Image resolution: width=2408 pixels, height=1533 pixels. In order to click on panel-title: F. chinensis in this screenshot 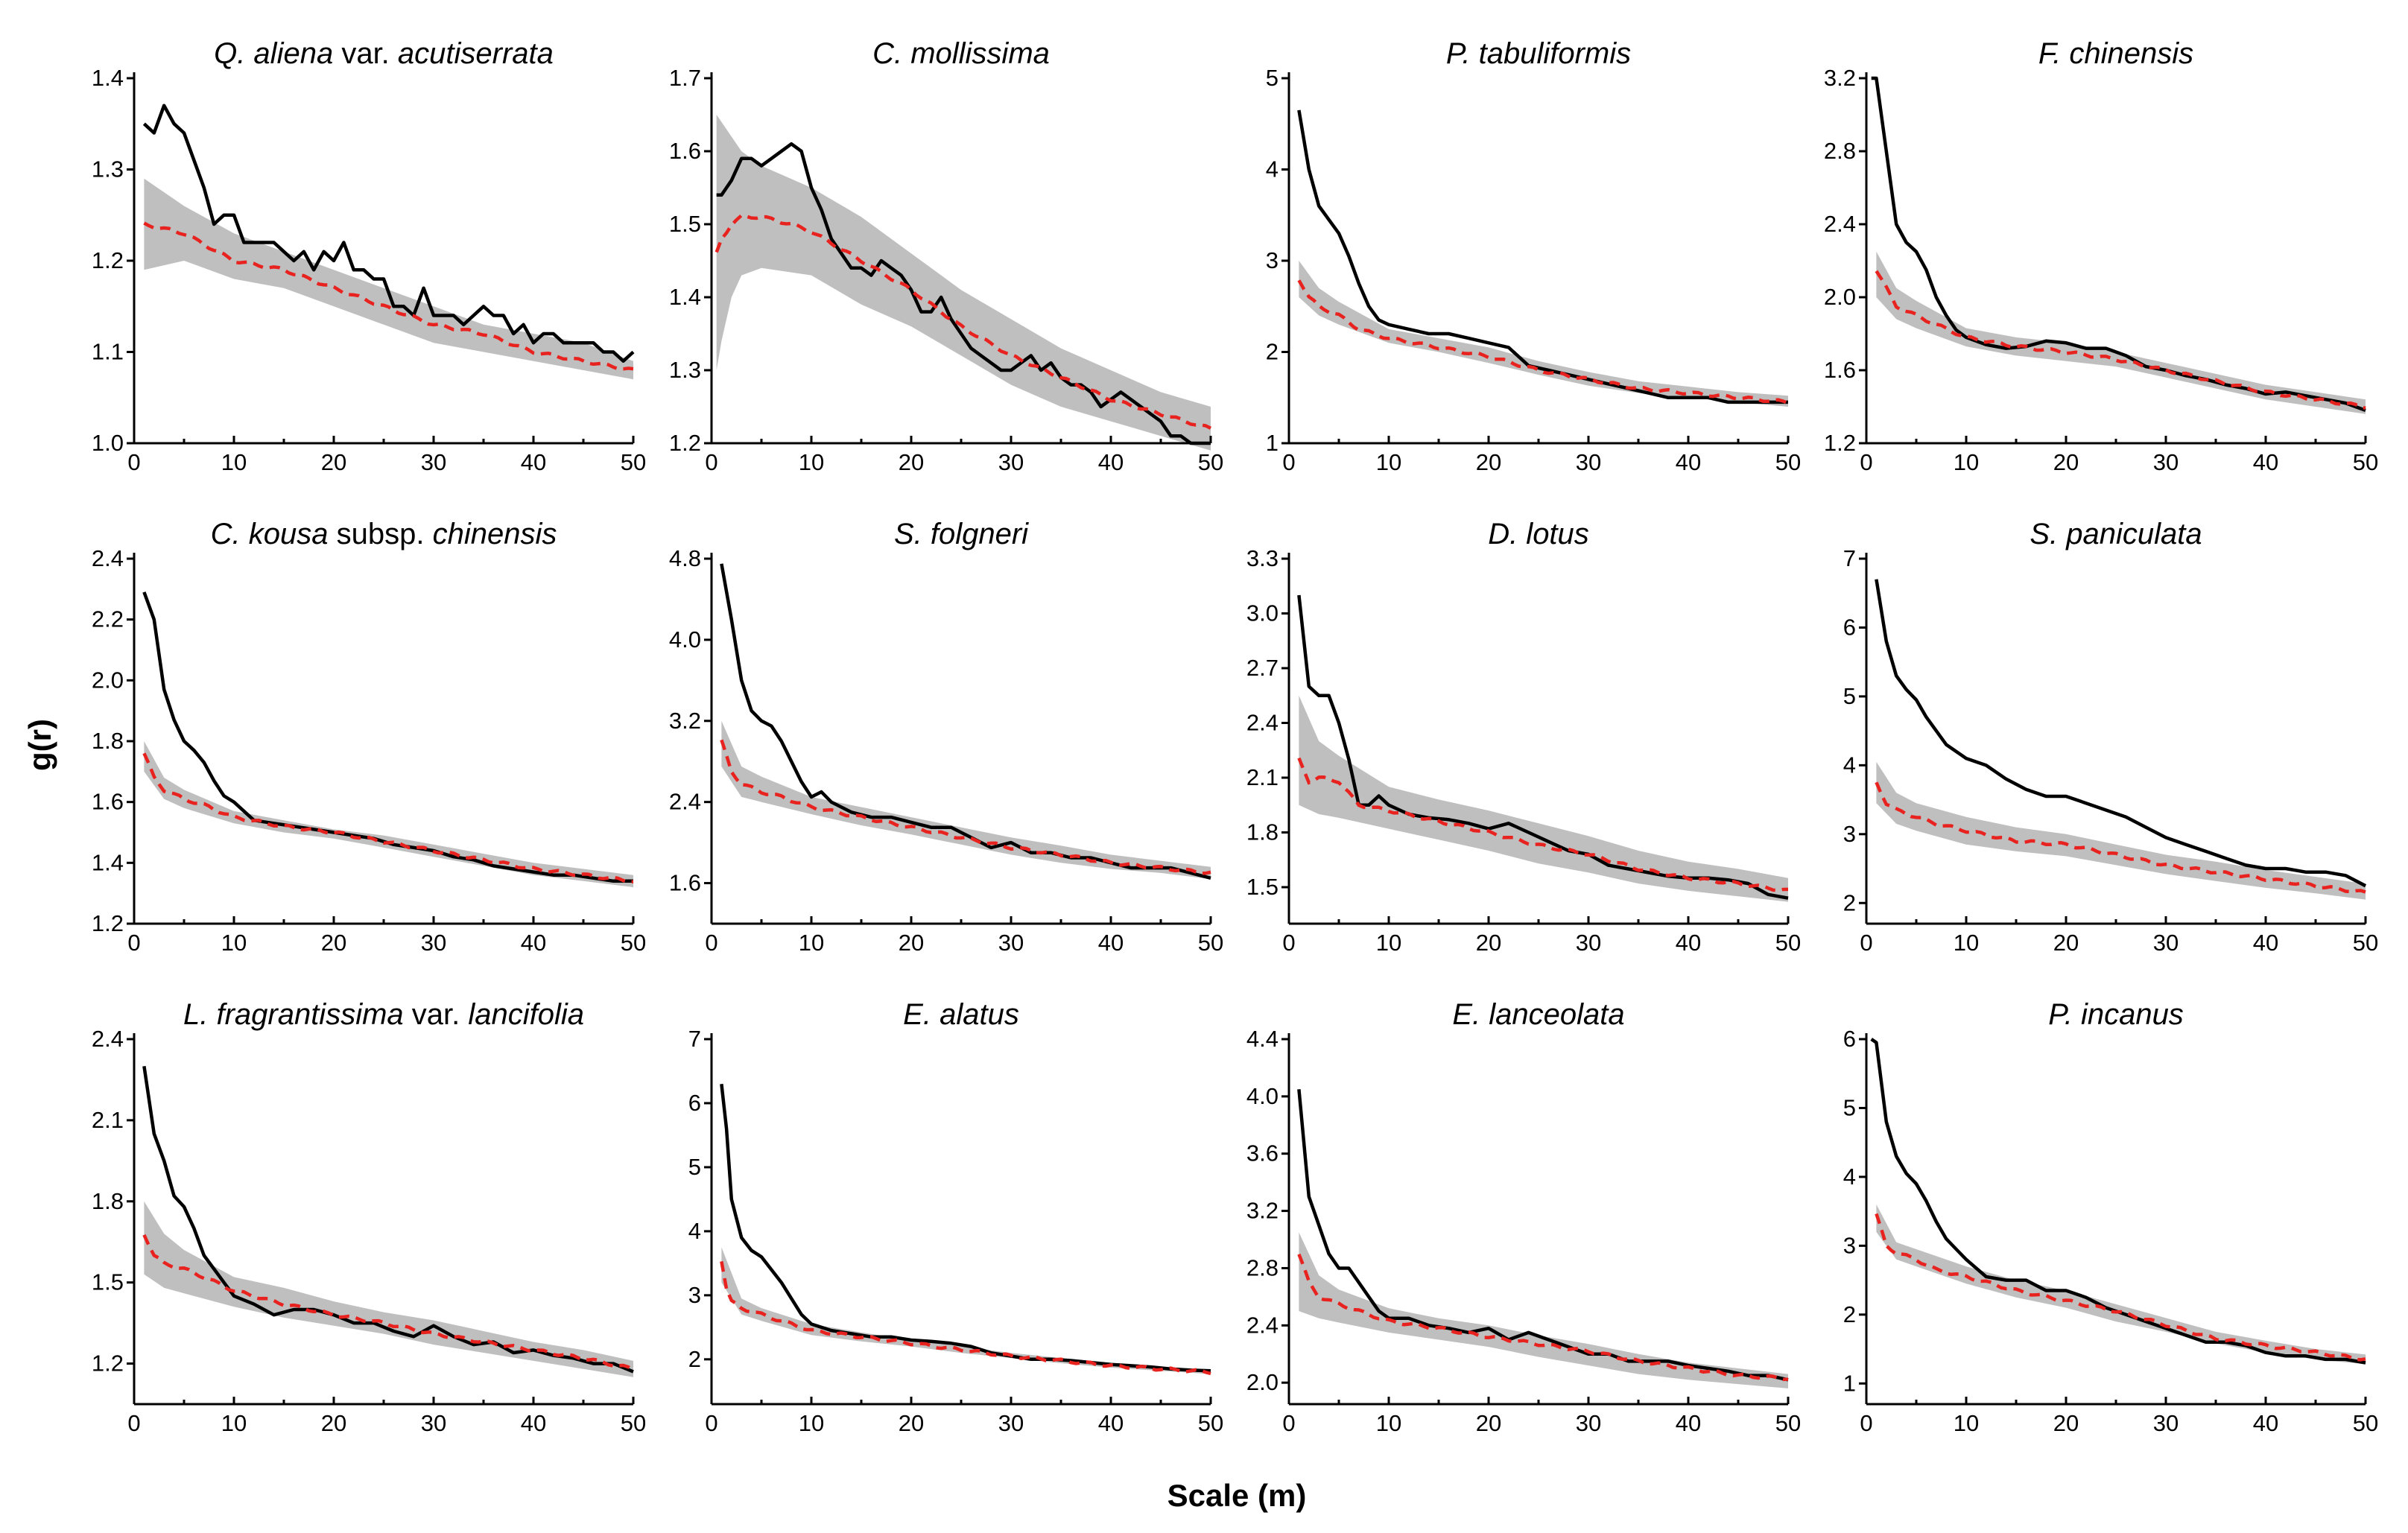, I will do `click(2115, 54)`.